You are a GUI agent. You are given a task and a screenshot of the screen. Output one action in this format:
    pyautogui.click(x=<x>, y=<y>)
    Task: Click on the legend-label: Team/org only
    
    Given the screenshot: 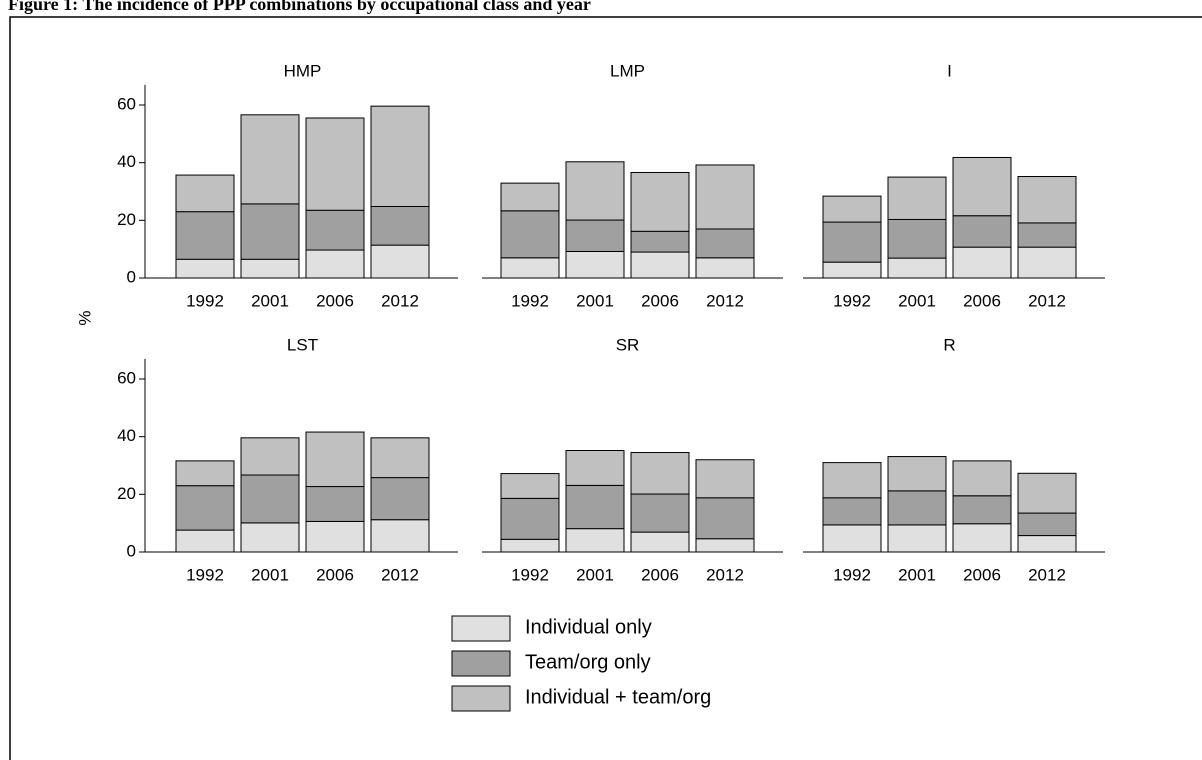 What is the action you would take?
    pyautogui.click(x=588, y=662)
    